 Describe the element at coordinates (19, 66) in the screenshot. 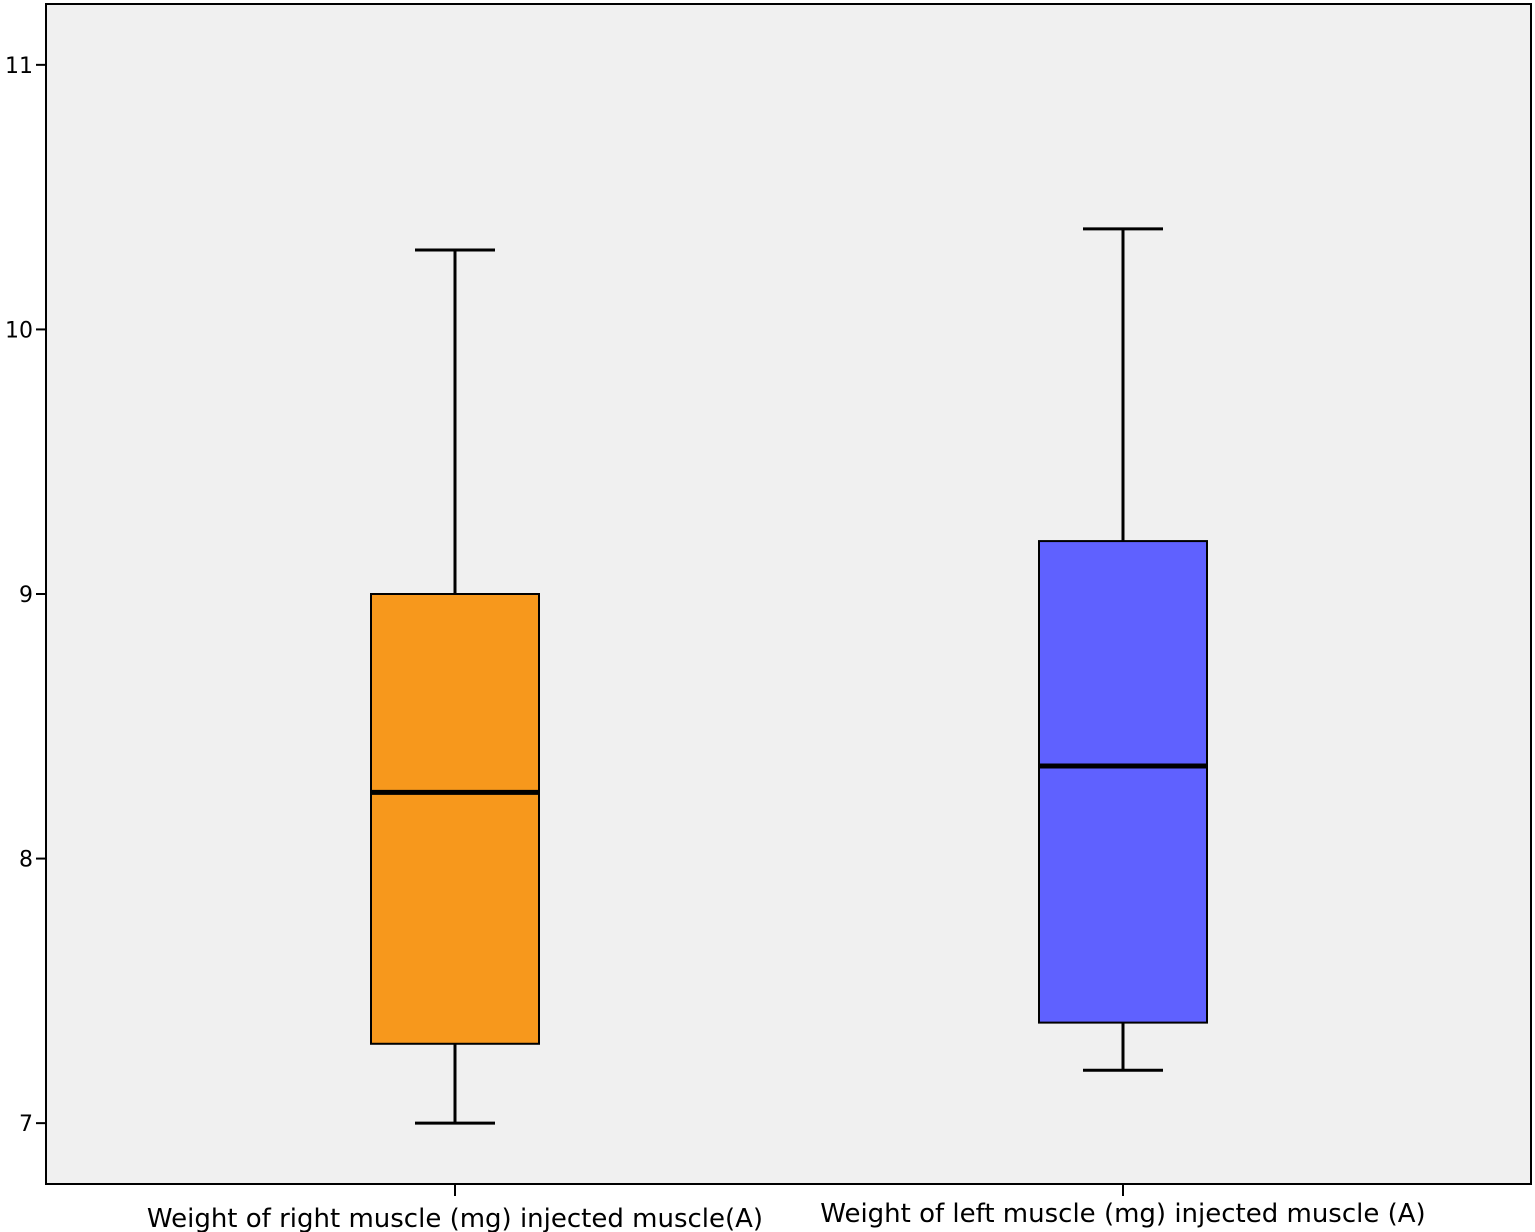

I see `y-tick-label: 11` at that location.